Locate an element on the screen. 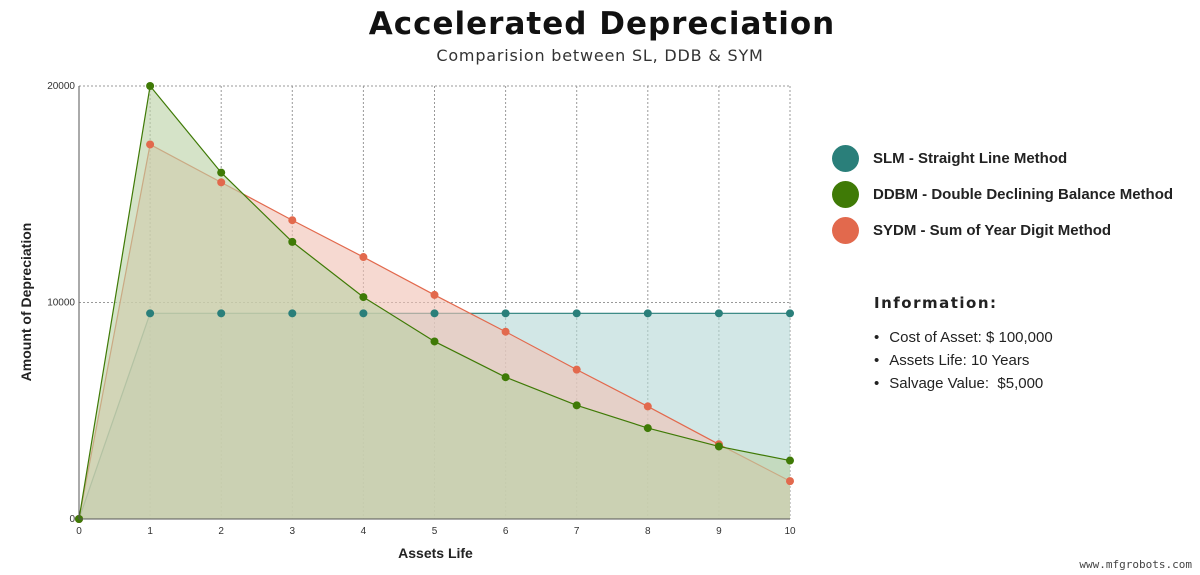  x-tick-label: 6 is located at coordinates (506, 531).